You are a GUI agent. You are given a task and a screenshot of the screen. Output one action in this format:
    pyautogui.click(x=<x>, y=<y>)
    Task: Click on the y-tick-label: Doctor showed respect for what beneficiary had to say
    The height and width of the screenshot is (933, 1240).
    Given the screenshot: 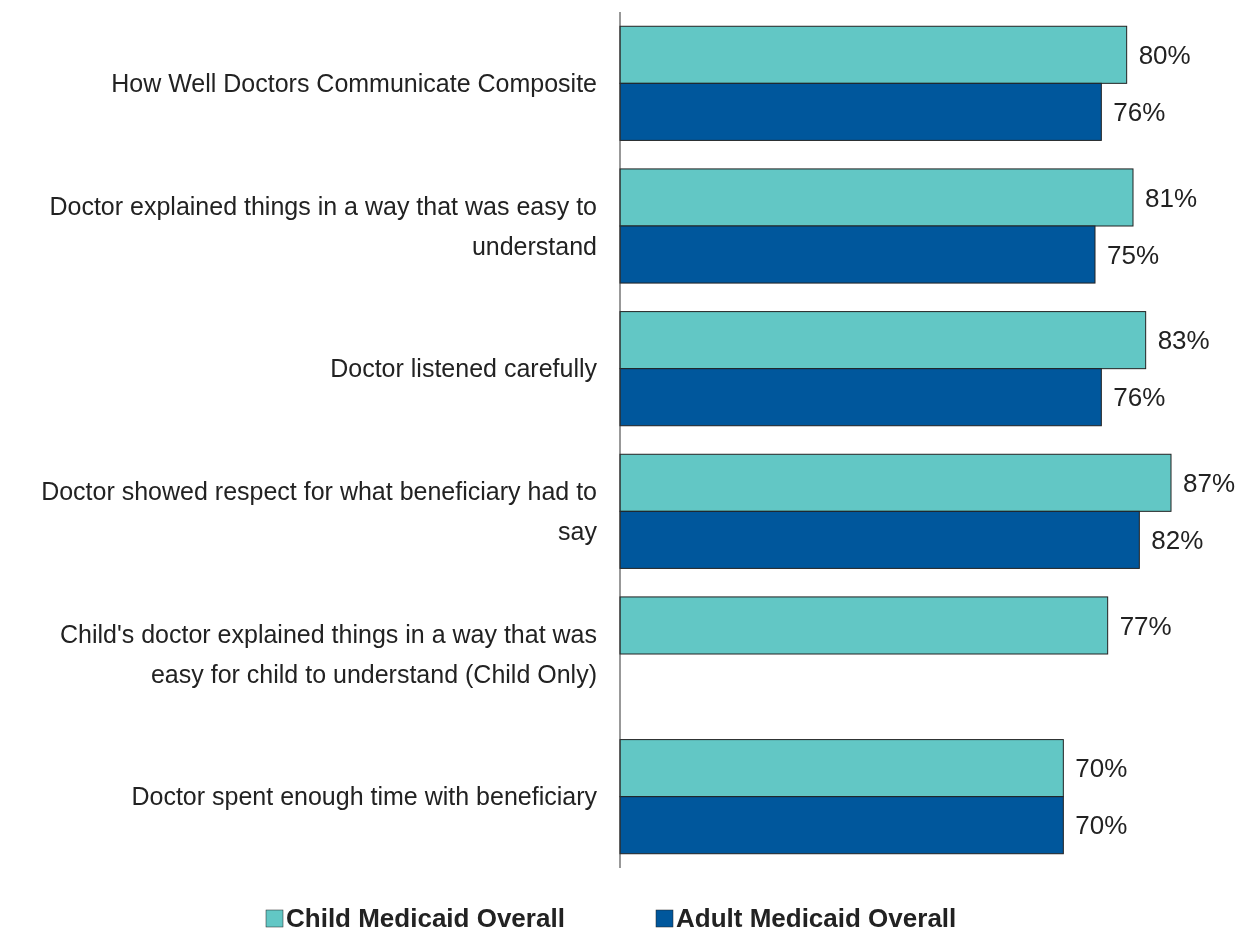 What is the action you would take?
    pyautogui.click(x=319, y=511)
    